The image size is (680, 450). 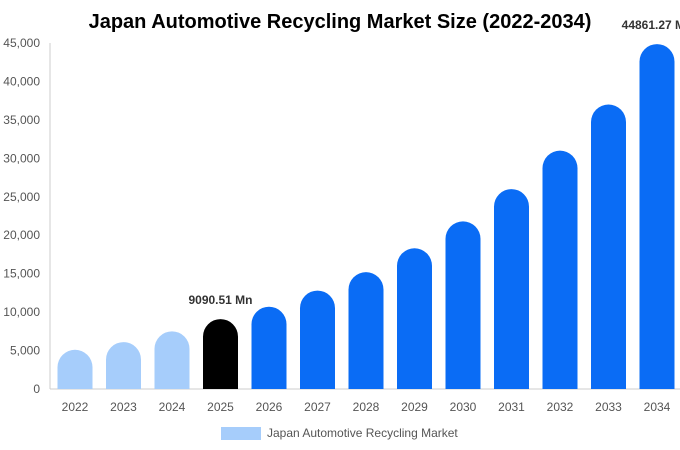 What do you see at coordinates (36, 389) in the screenshot?
I see `y-tick-label: 0` at bounding box center [36, 389].